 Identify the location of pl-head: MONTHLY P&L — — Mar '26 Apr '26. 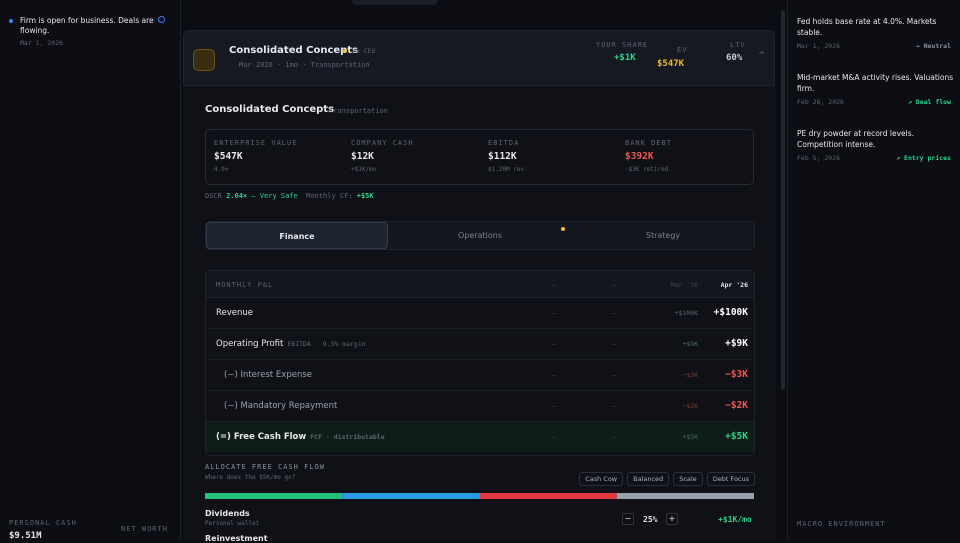
(480, 284).